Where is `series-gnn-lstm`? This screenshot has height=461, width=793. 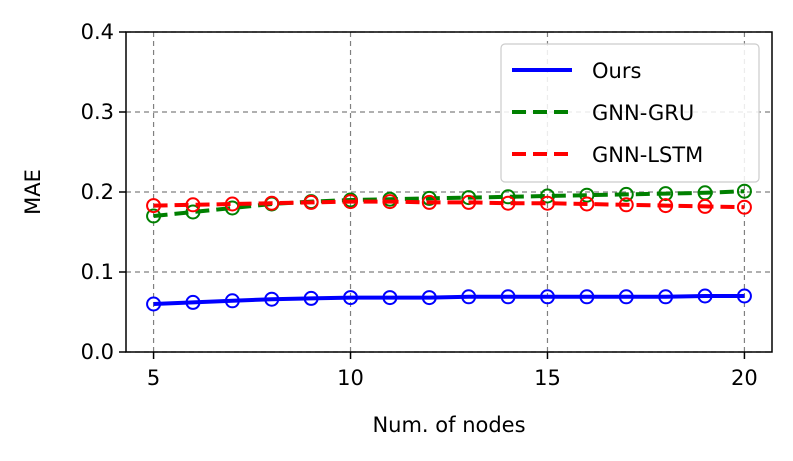 series-gnn-lstm is located at coordinates (449, 204).